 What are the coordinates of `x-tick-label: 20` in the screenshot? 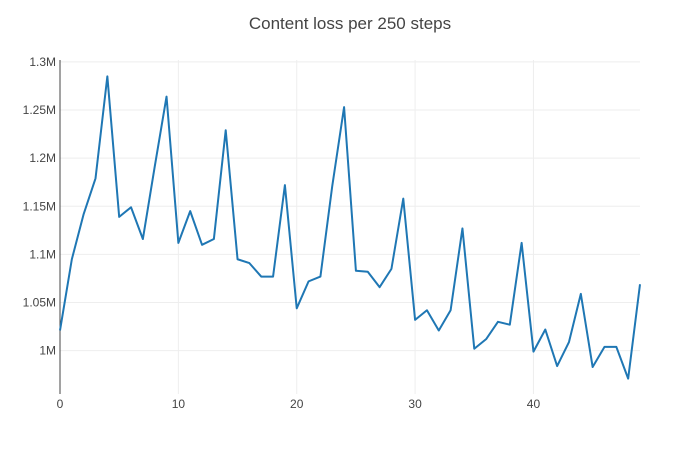 It's located at (297, 404).